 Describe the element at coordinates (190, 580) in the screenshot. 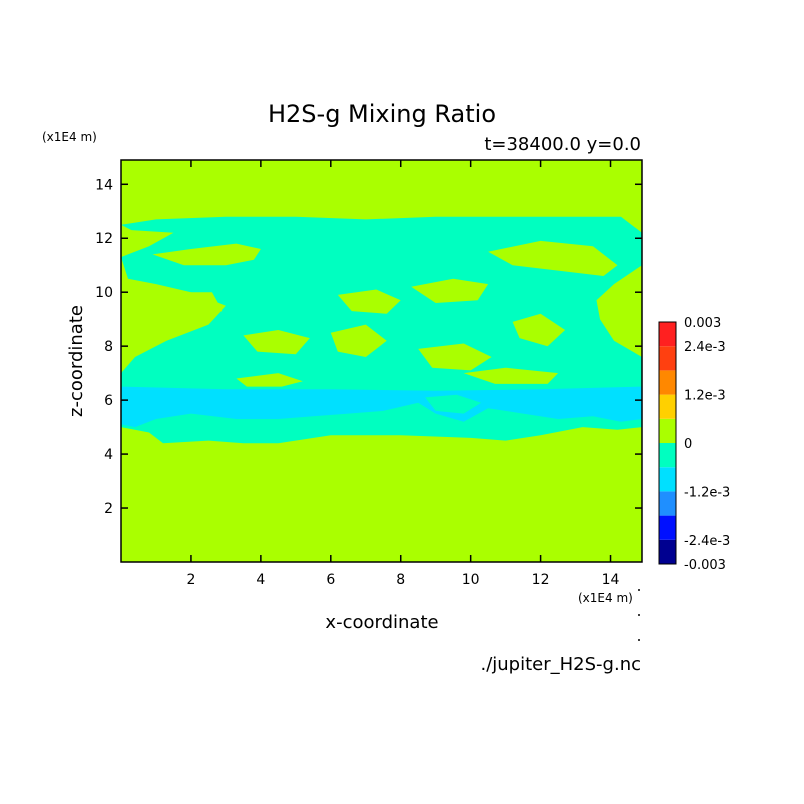

I see `x-tick-label: 2` at that location.